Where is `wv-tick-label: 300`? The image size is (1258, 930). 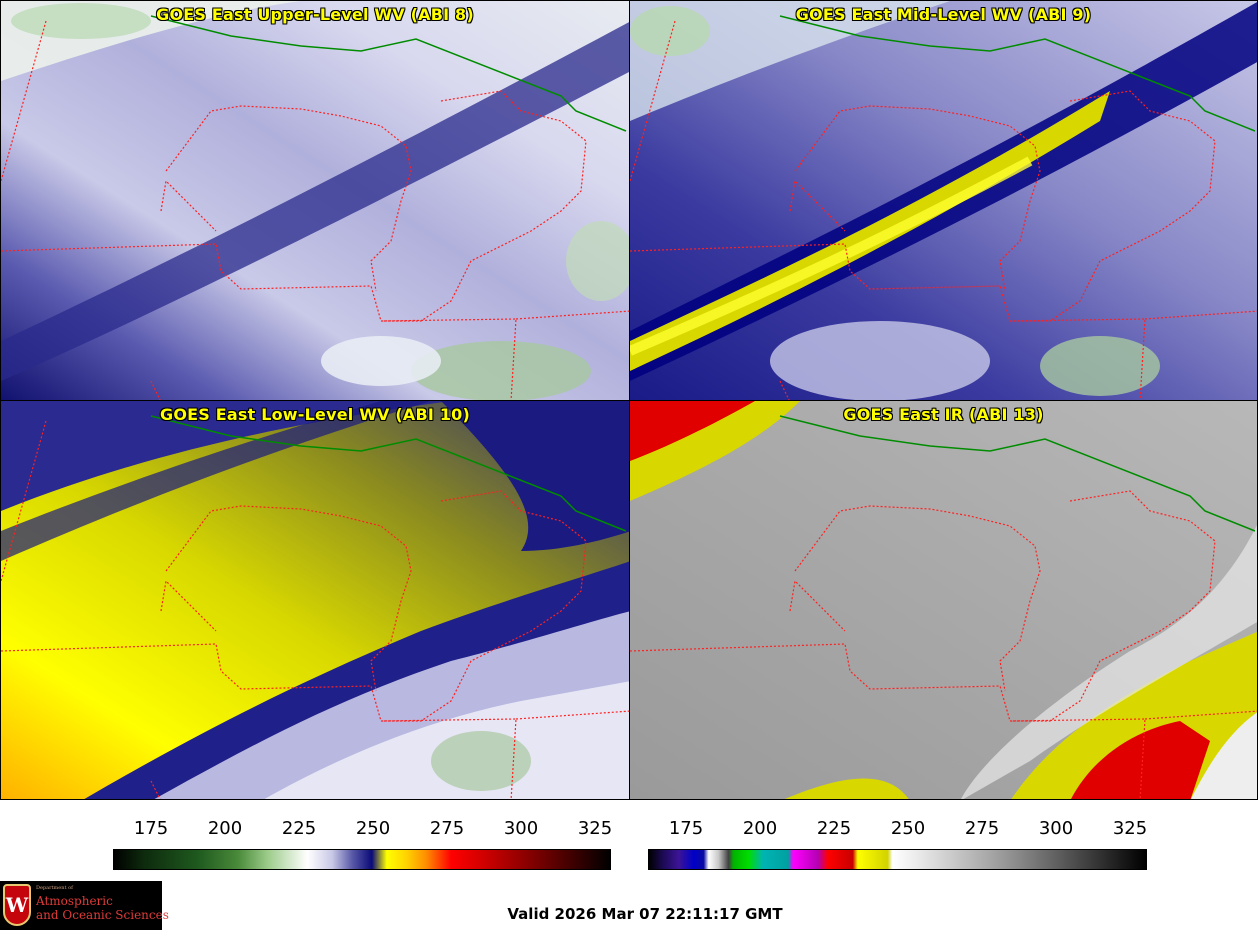 wv-tick-label: 300 is located at coordinates (521, 828).